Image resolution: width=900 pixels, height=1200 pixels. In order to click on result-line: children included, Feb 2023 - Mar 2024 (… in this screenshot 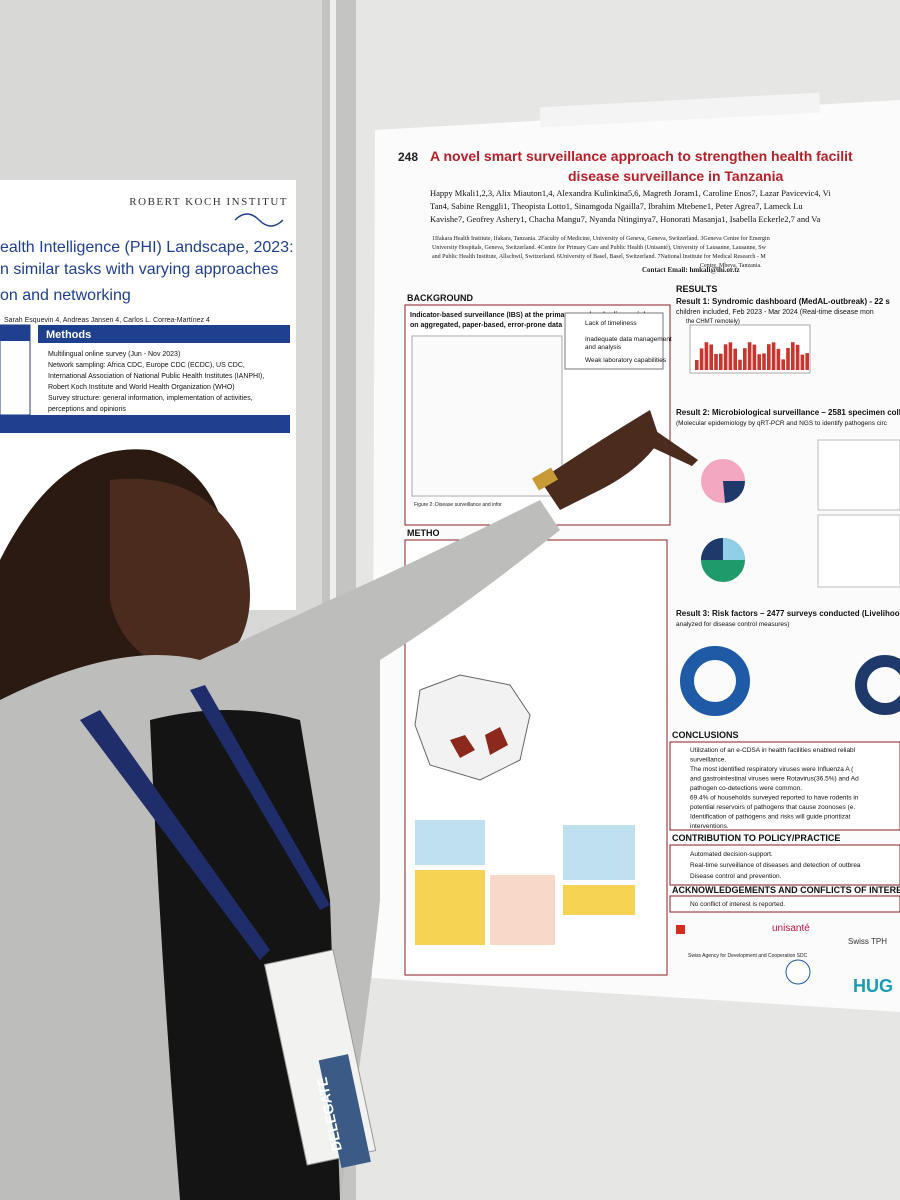, I will do `click(775, 312)`.